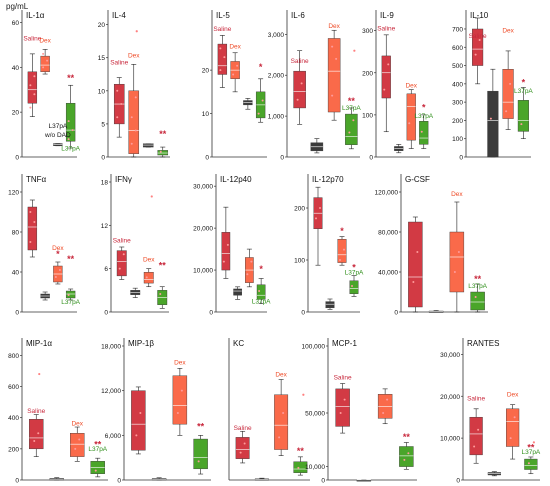 The height and width of the screenshot is (486, 550). I want to click on panel-ifn-: IFNγ 0 6 12 18 Saline Dex **, so click(135, 245).